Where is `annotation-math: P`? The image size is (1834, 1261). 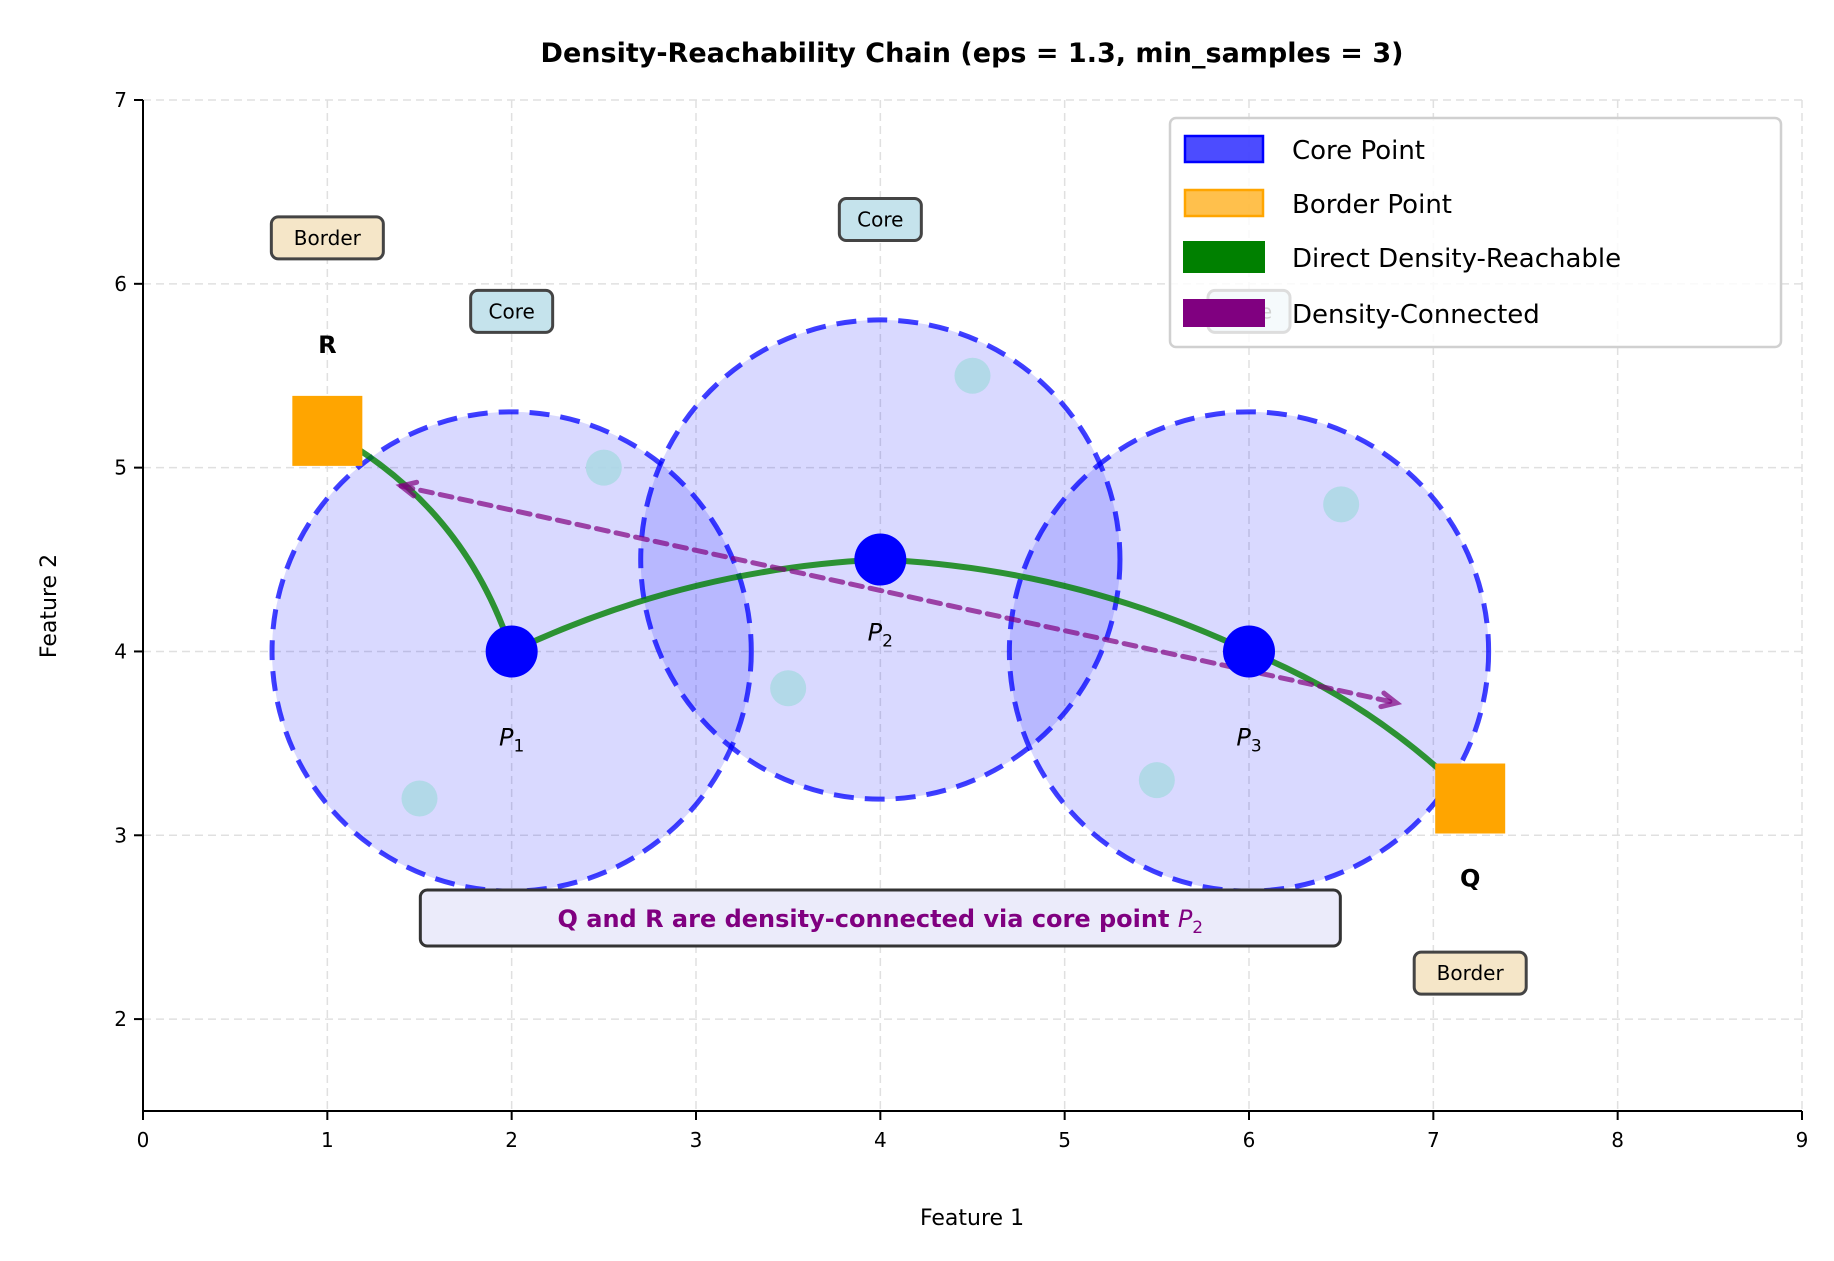 annotation-math: P is located at coordinates (1185, 919).